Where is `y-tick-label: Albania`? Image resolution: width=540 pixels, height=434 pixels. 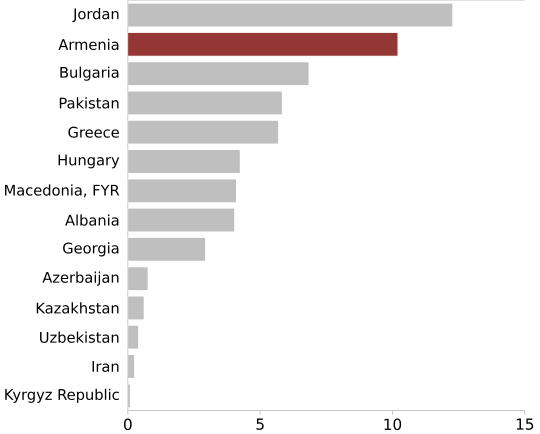
y-tick-label: Albania is located at coordinates (91, 220).